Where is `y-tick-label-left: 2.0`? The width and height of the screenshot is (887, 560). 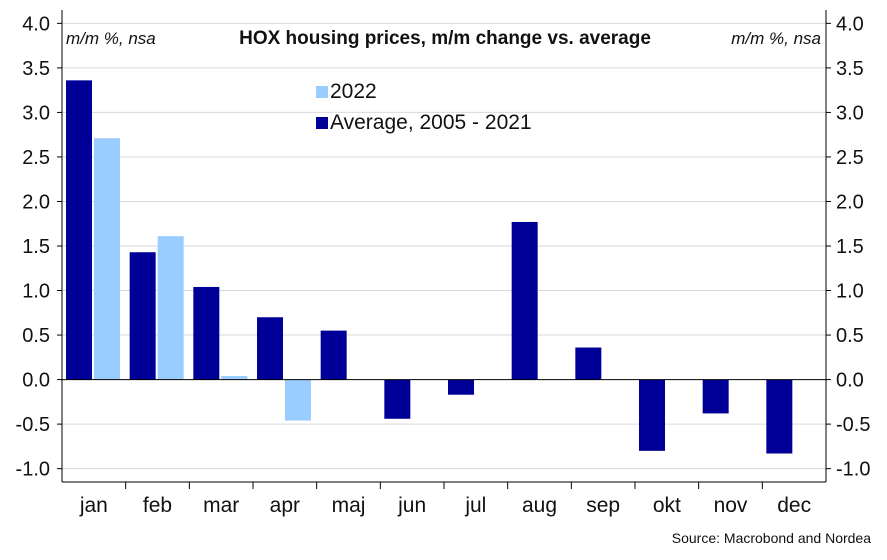 y-tick-label-left: 2.0 is located at coordinates (36, 202).